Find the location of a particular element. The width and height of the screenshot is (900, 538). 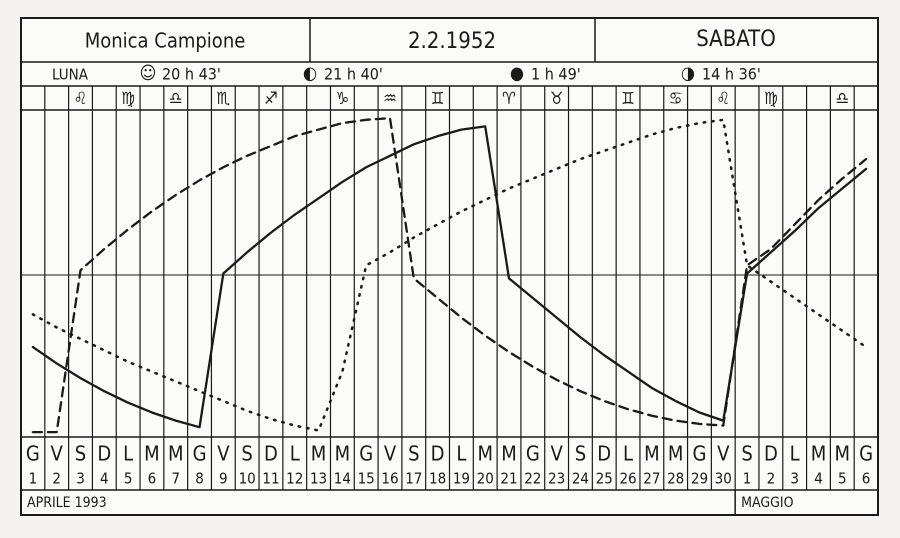

moon-time: 21 h 40' is located at coordinates (353, 74).